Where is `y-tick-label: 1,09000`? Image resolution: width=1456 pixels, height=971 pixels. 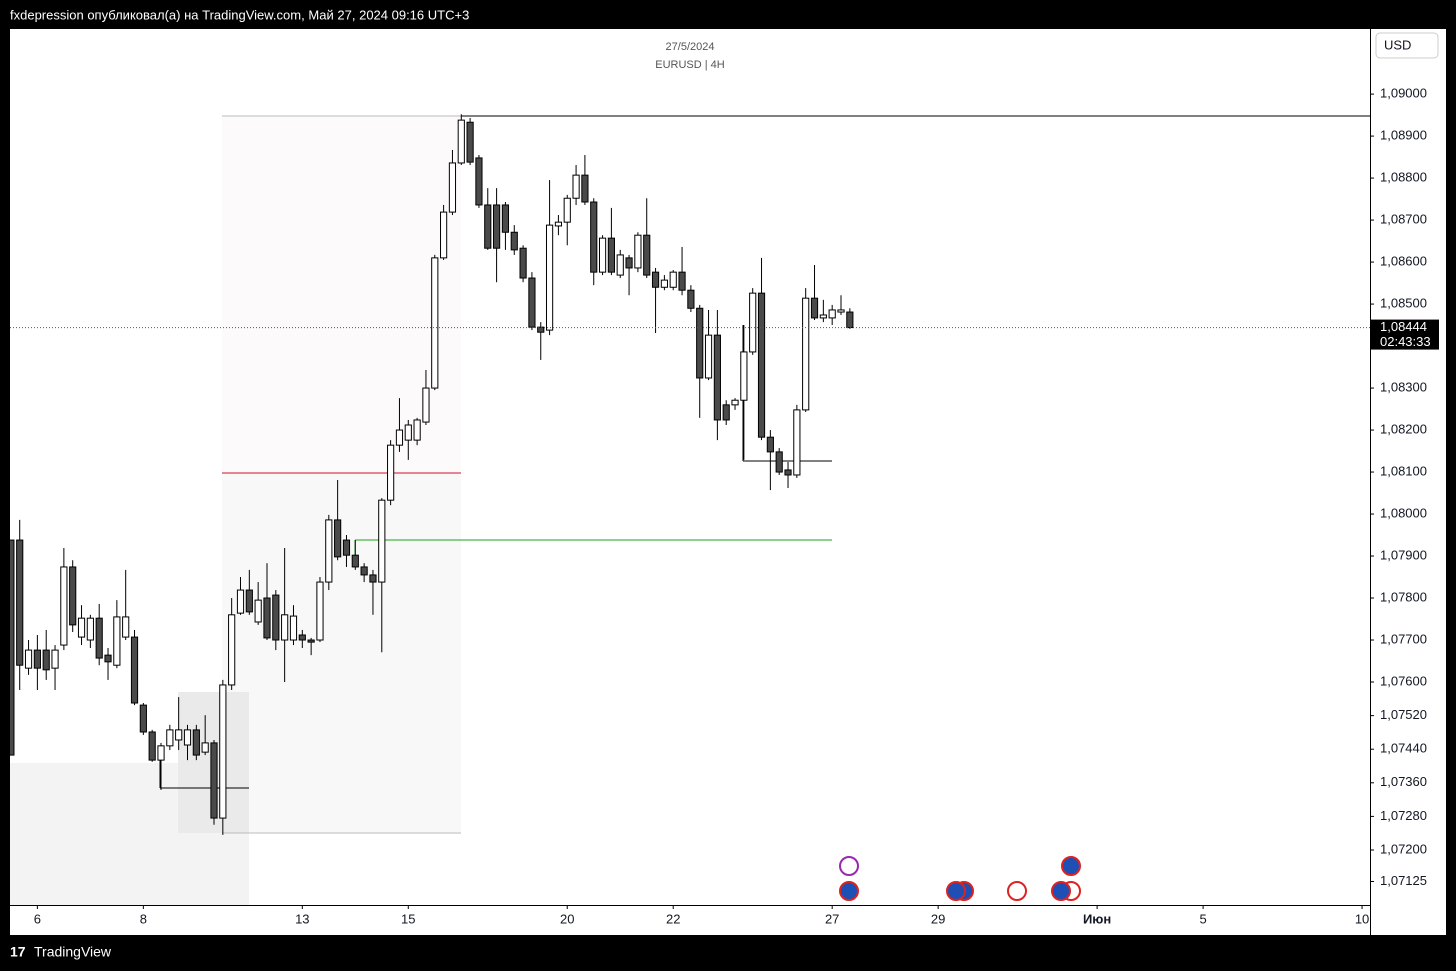 y-tick-label: 1,09000 is located at coordinates (1403, 93).